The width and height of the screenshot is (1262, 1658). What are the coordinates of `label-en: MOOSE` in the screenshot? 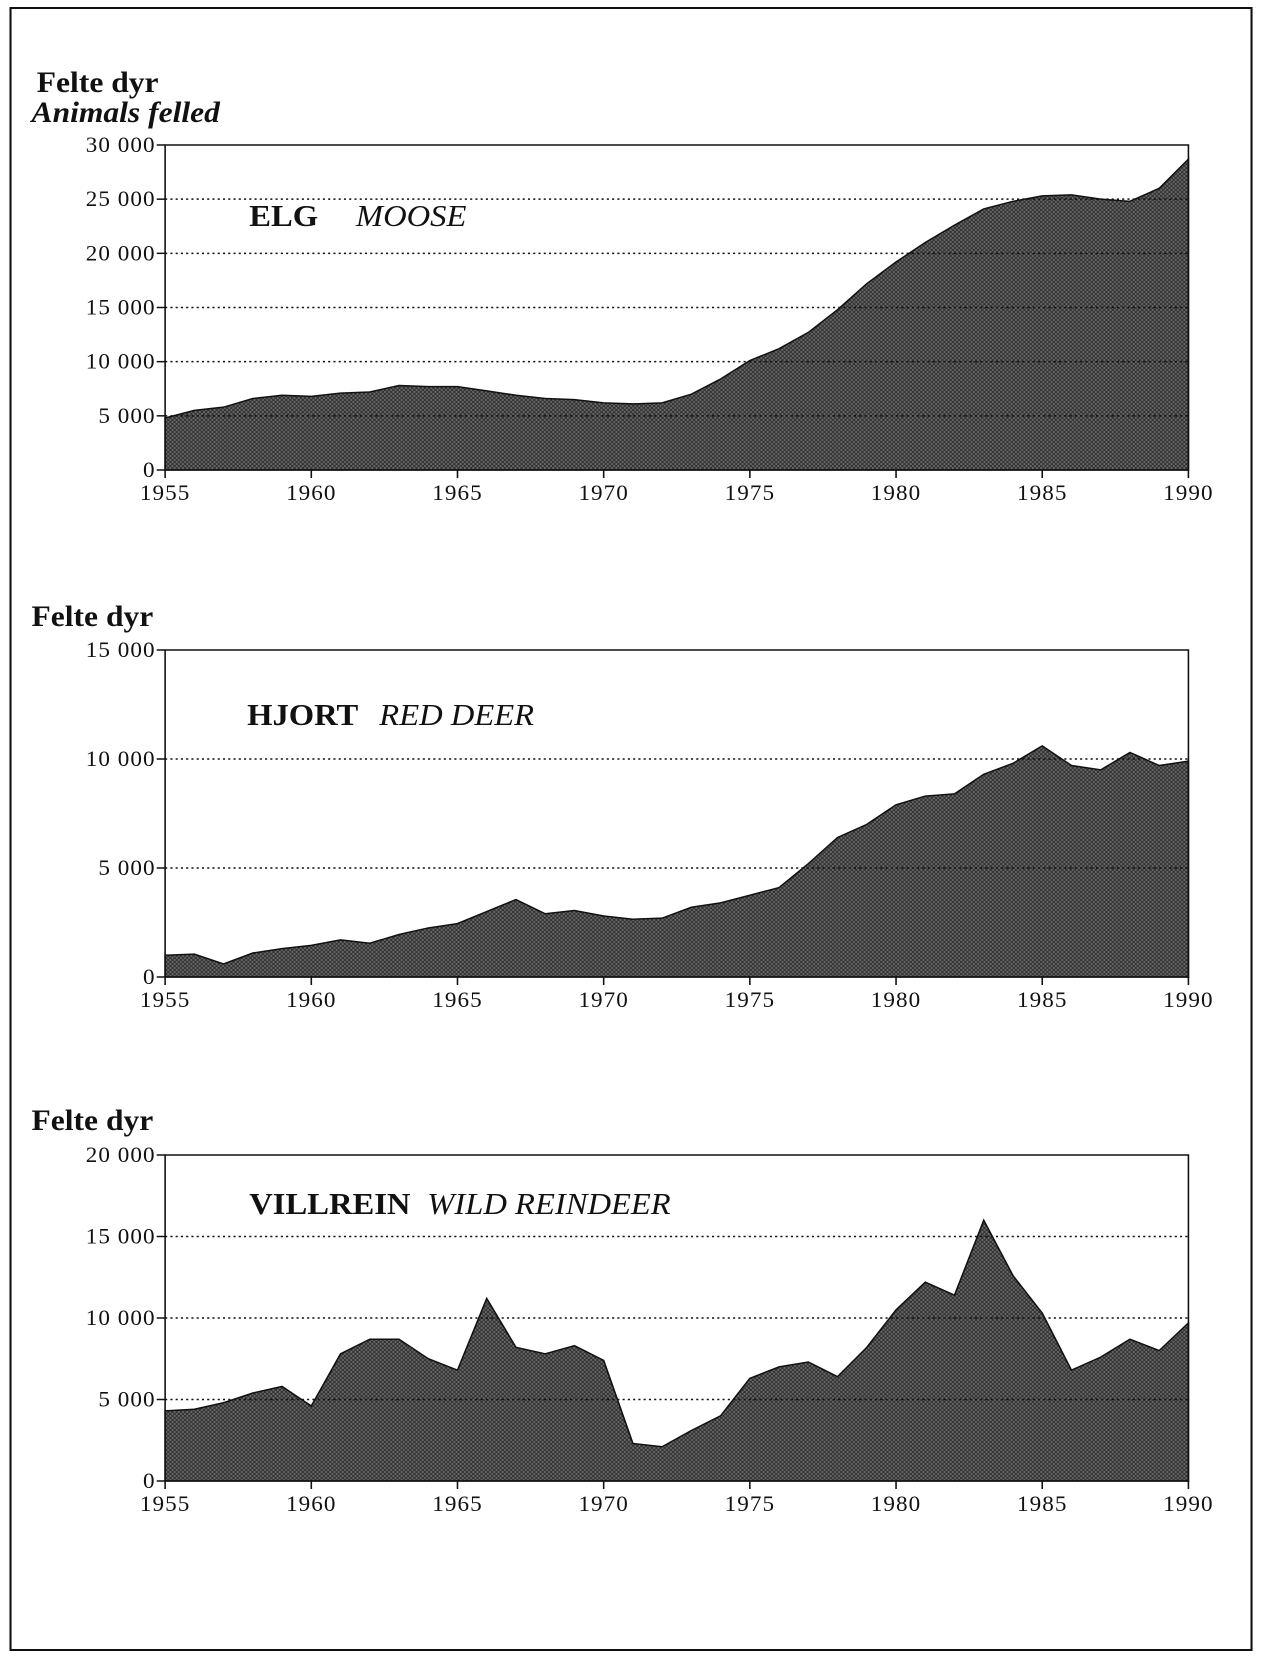 It's located at (410, 216).